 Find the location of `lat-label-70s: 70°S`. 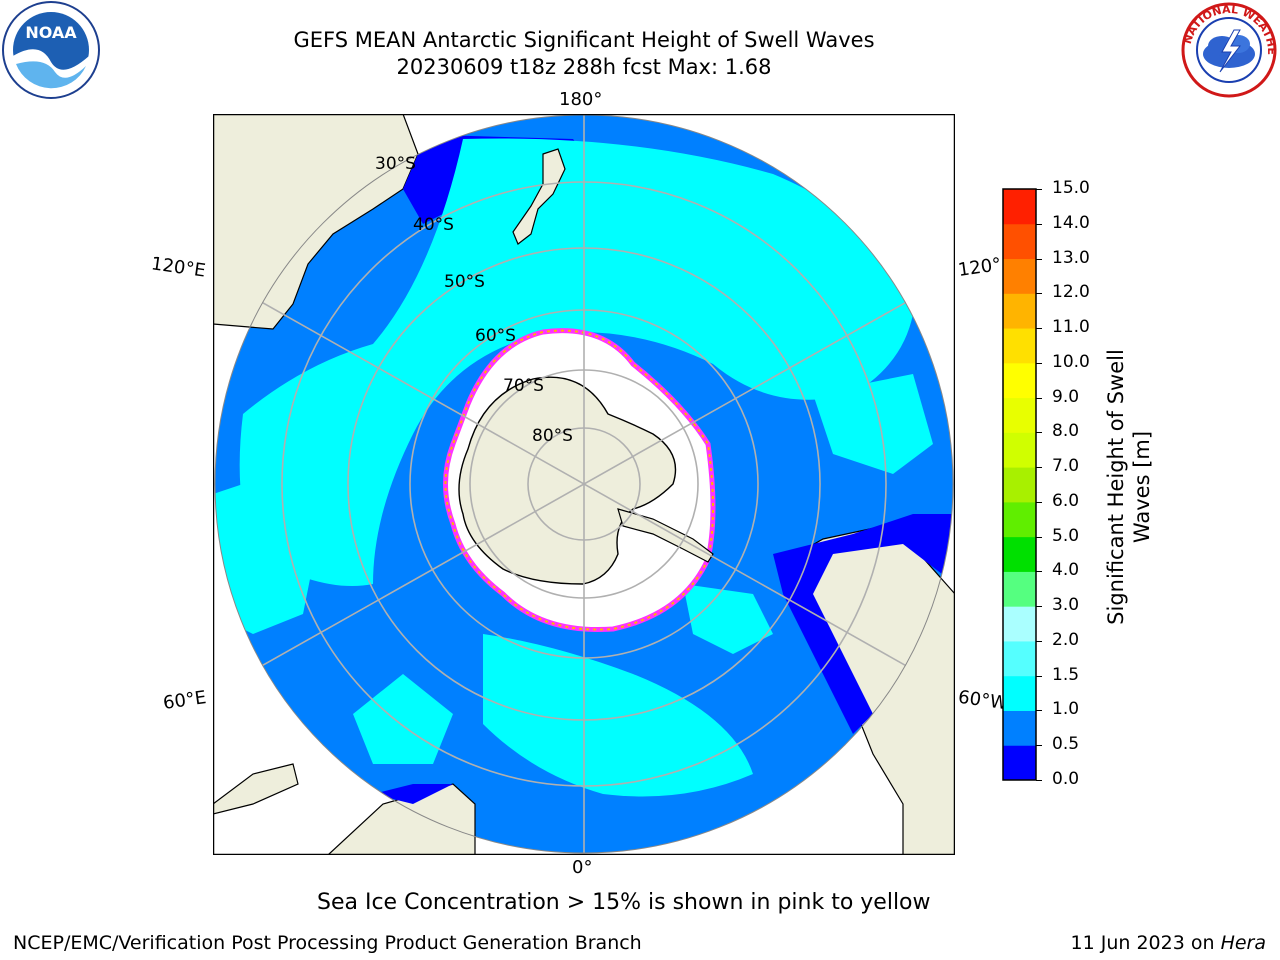

lat-label-70s: 70°S is located at coordinates (523, 386).